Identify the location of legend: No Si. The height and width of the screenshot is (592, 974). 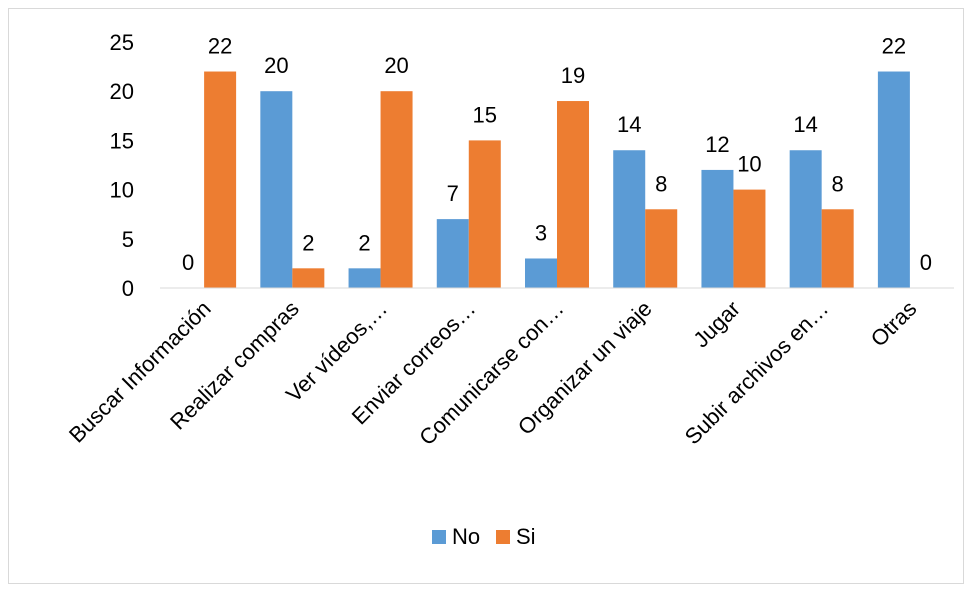
(484, 536).